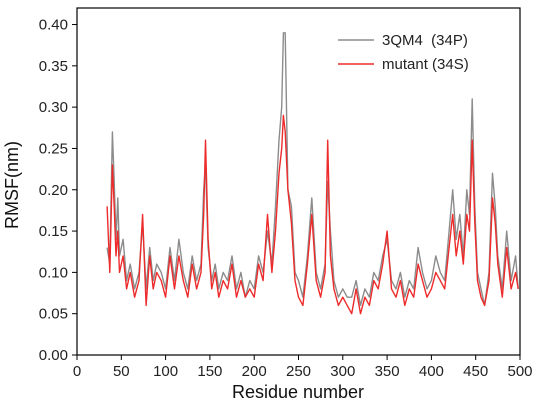 The image size is (536, 405). I want to click on x-tick-label: 350, so click(387, 371).